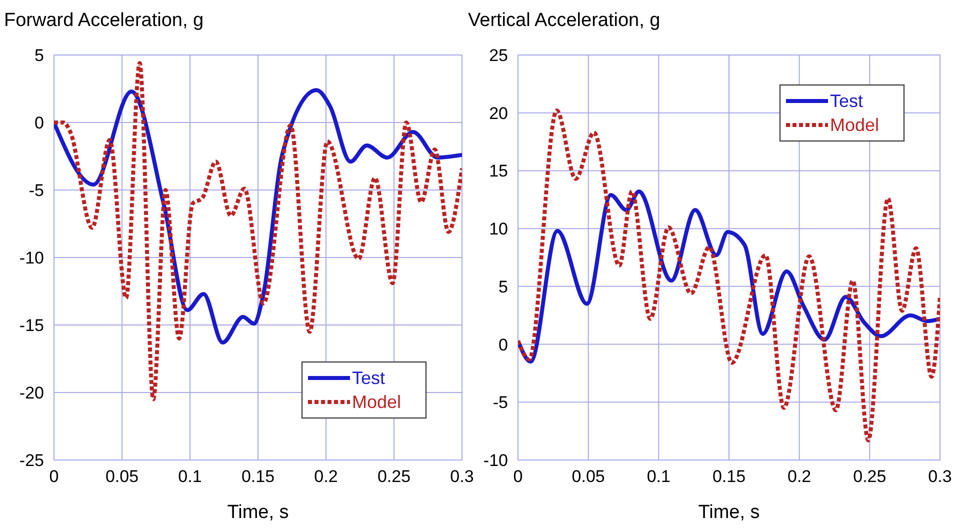 The height and width of the screenshot is (531, 959). Describe the element at coordinates (104, 20) in the screenshot. I see `chart-title: Forward Acceleration, g` at that location.